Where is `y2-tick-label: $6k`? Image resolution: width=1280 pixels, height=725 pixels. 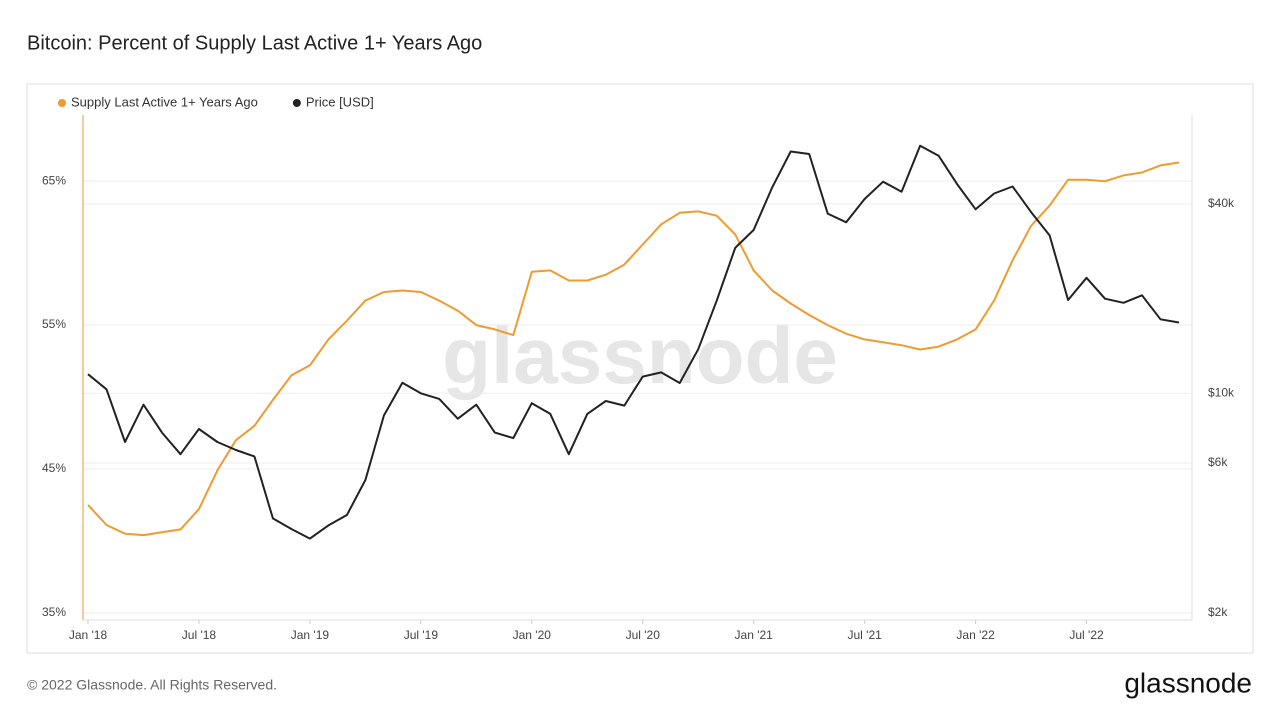 y2-tick-label: $6k is located at coordinates (1218, 462).